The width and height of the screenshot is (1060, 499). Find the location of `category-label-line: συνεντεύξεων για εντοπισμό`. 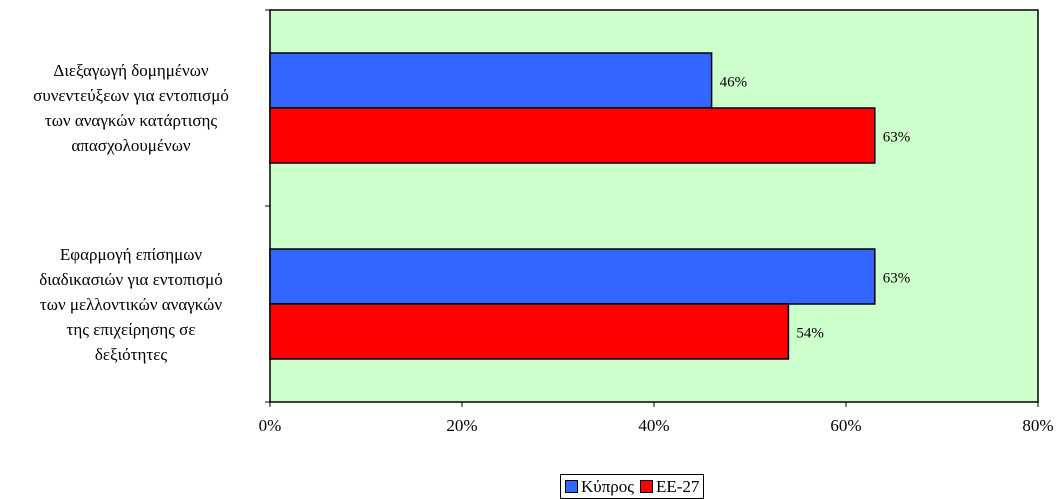

category-label-line: συνεντεύξεων για εντοπισμό is located at coordinates (131, 95).